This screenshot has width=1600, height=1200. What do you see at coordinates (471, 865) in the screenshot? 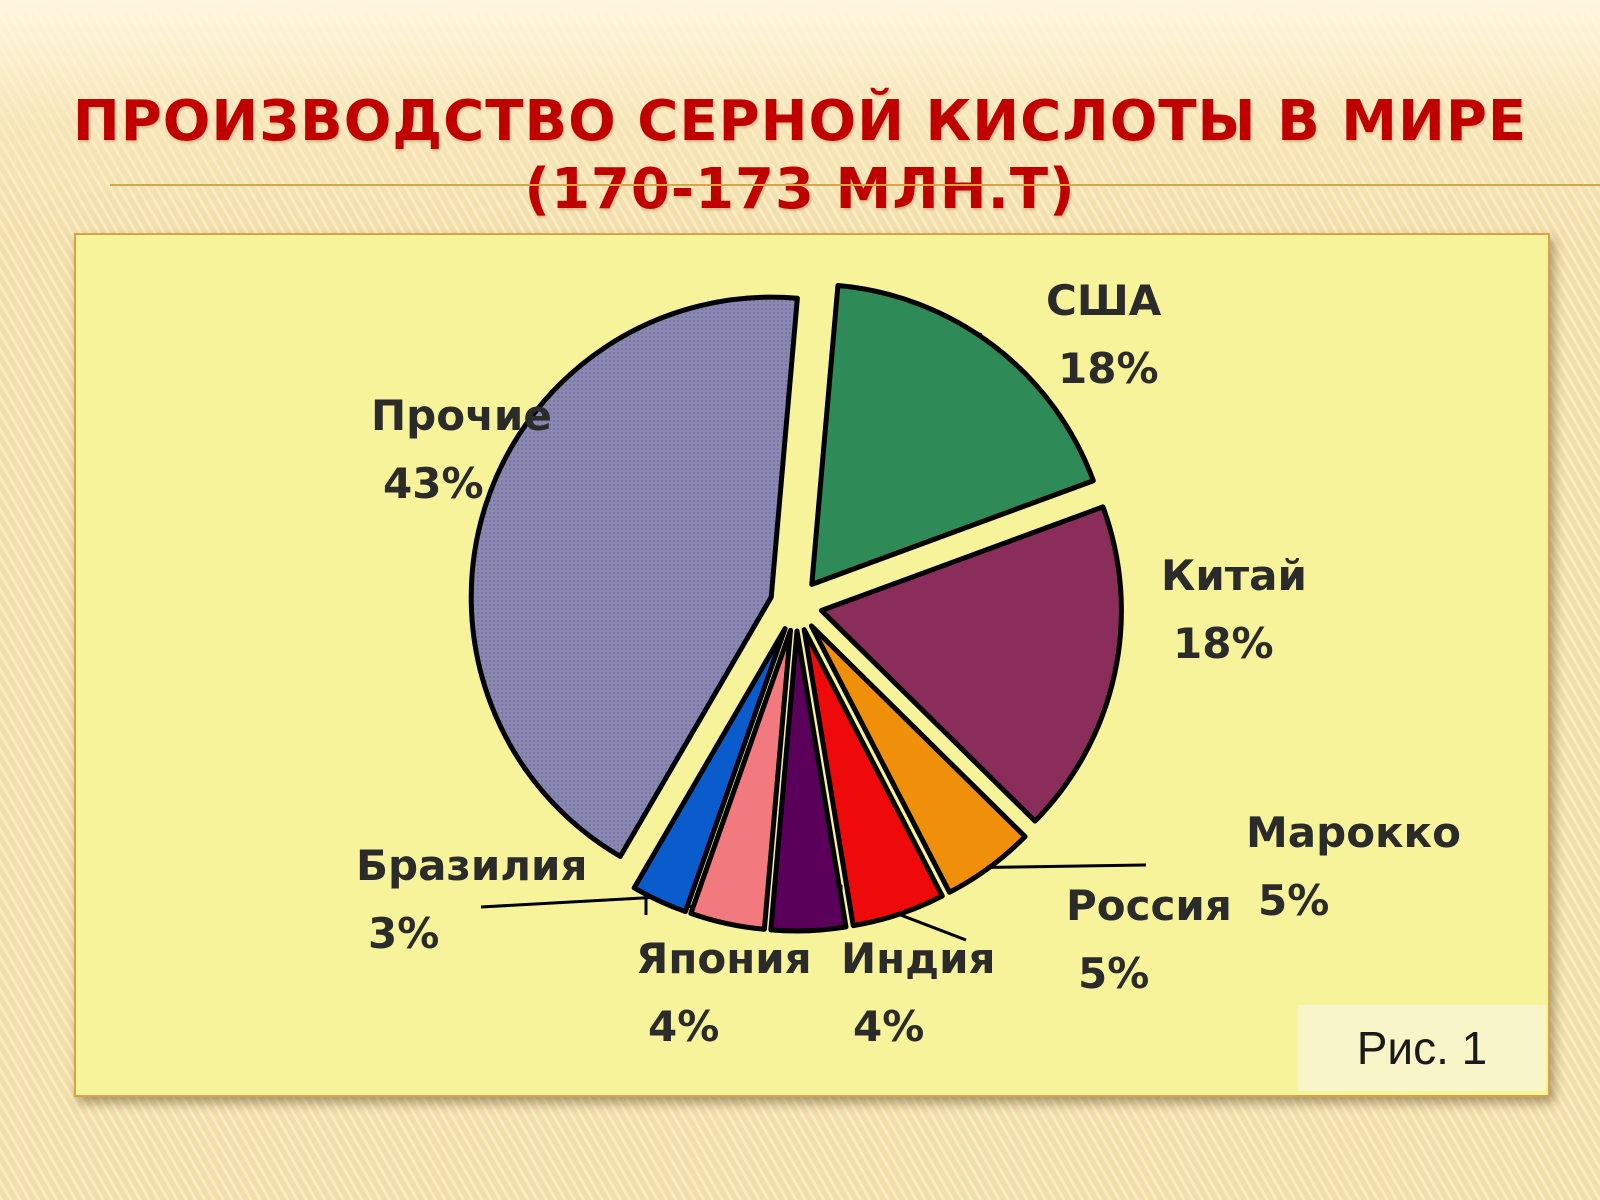
I see `slice-label-7: Бразилия` at bounding box center [471, 865].